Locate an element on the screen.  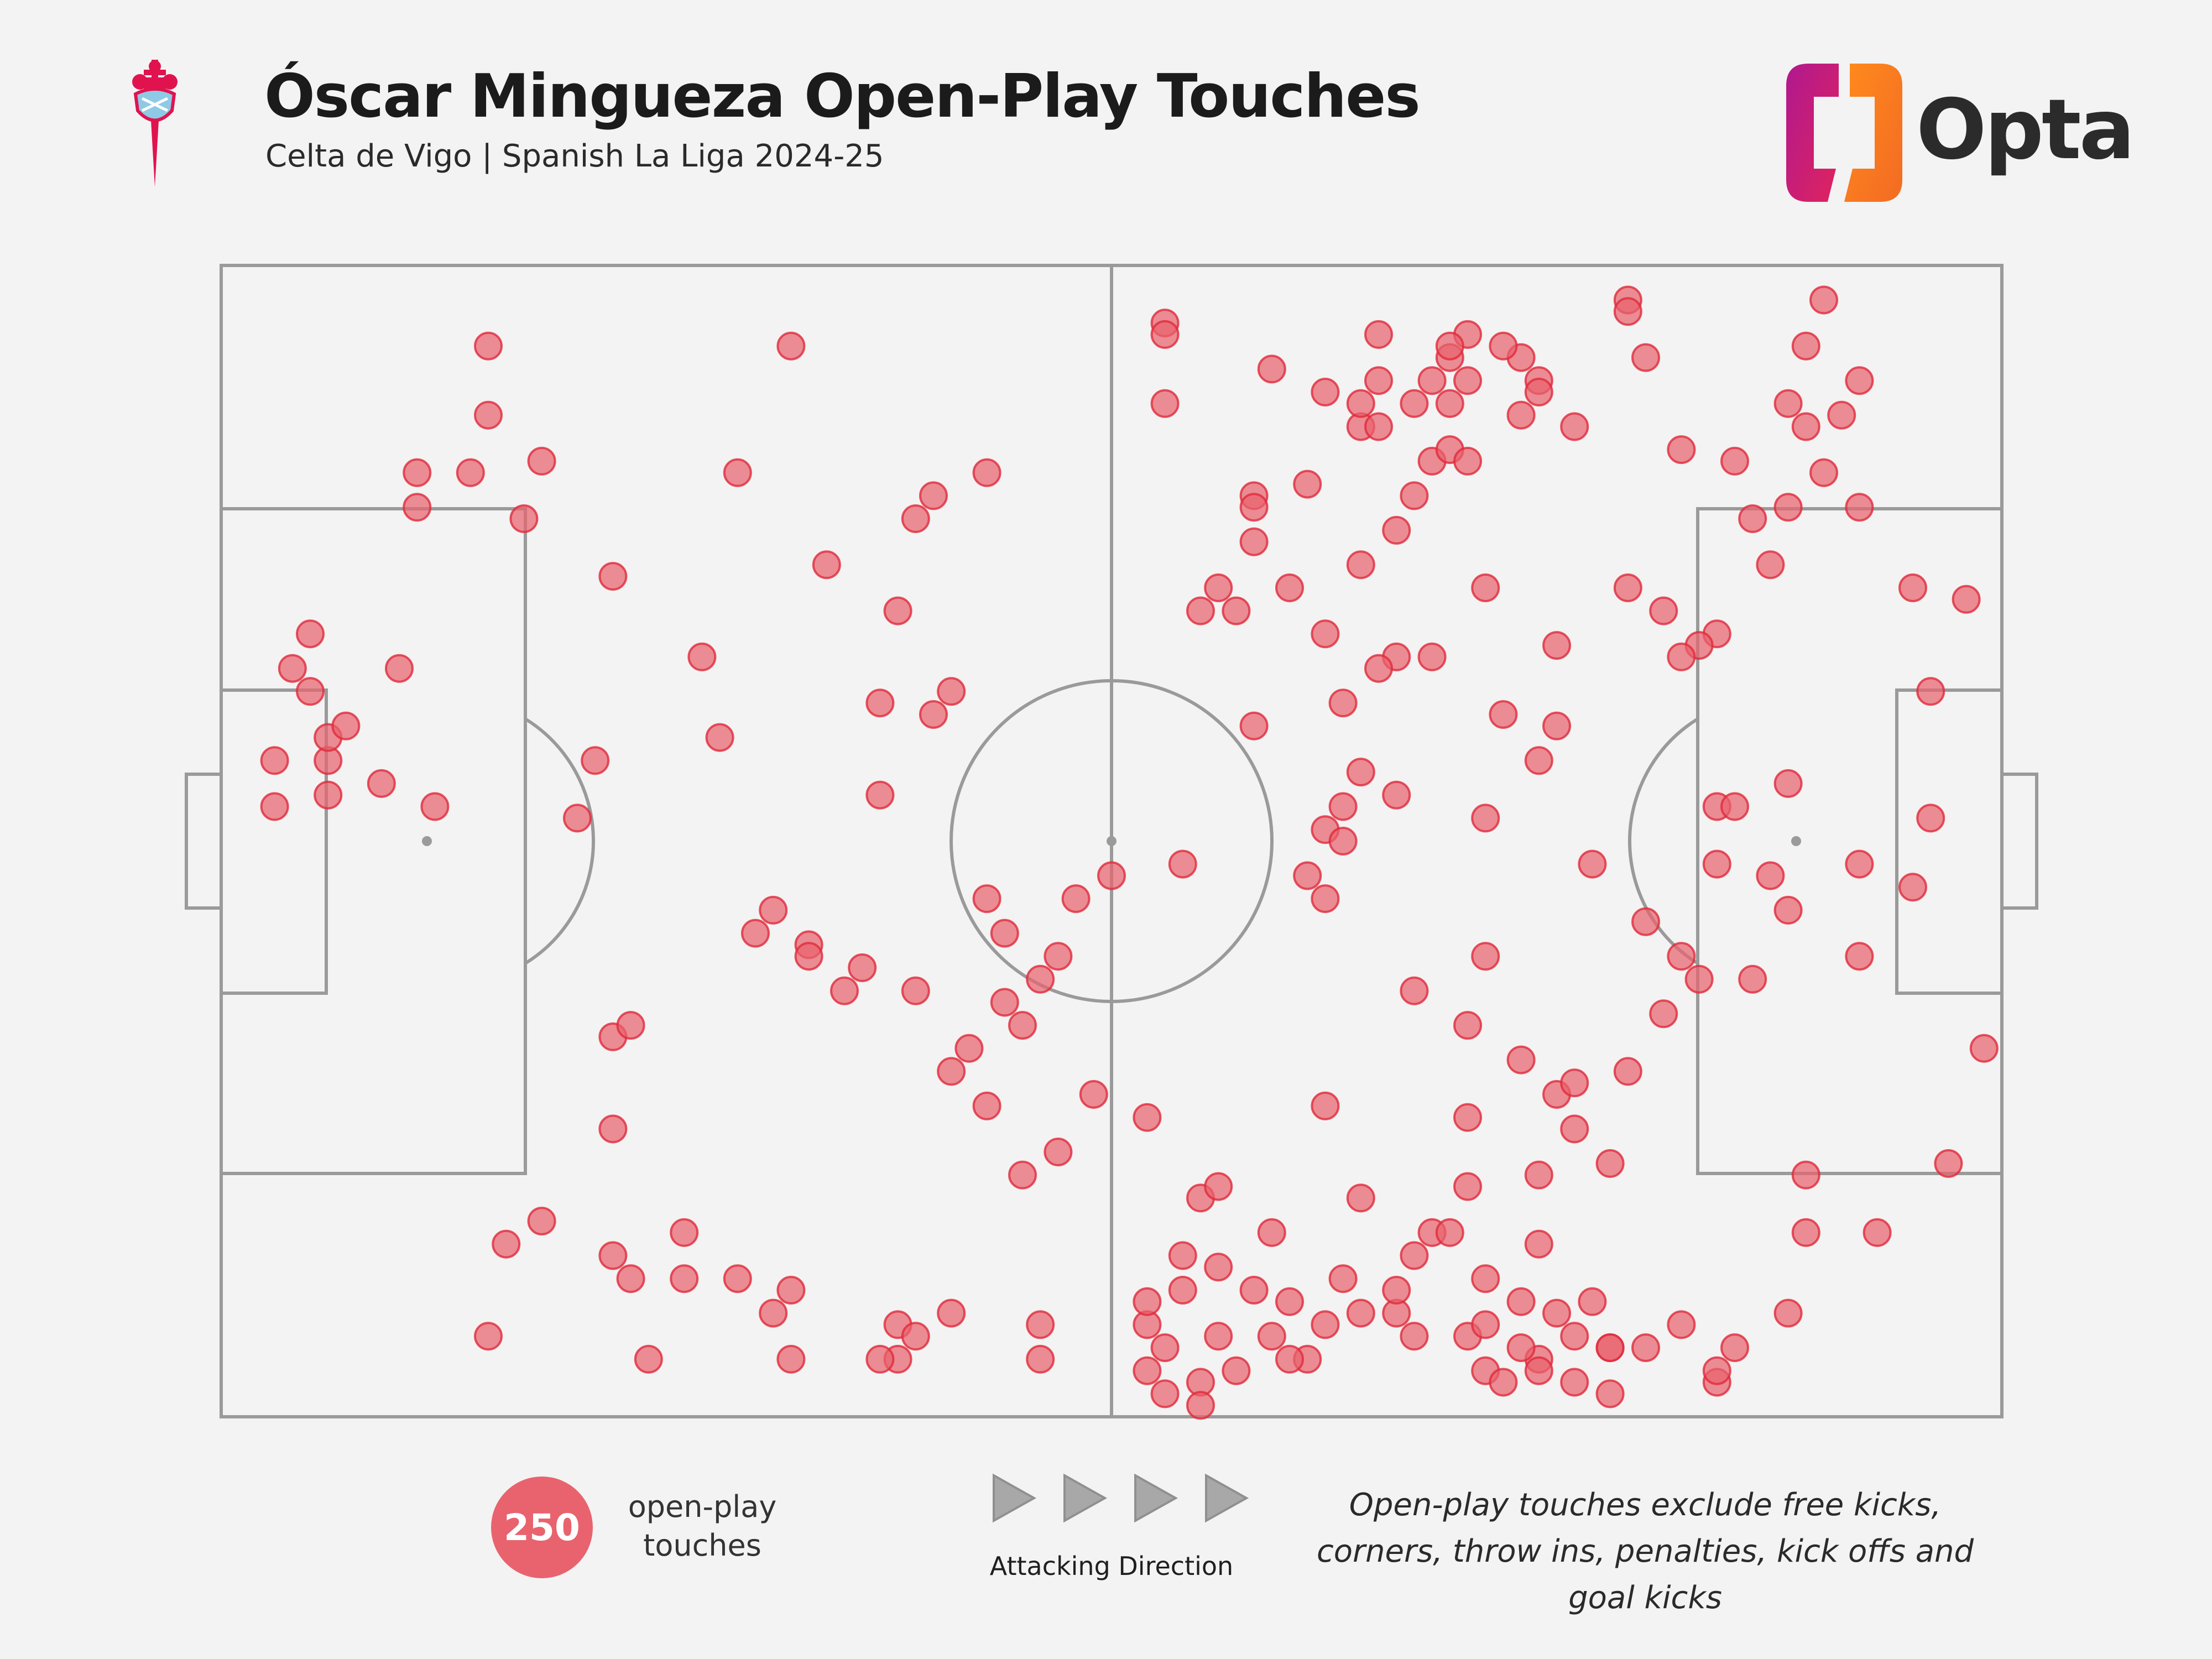
touch-count-label: open-play touches is located at coordinates (703, 1526).